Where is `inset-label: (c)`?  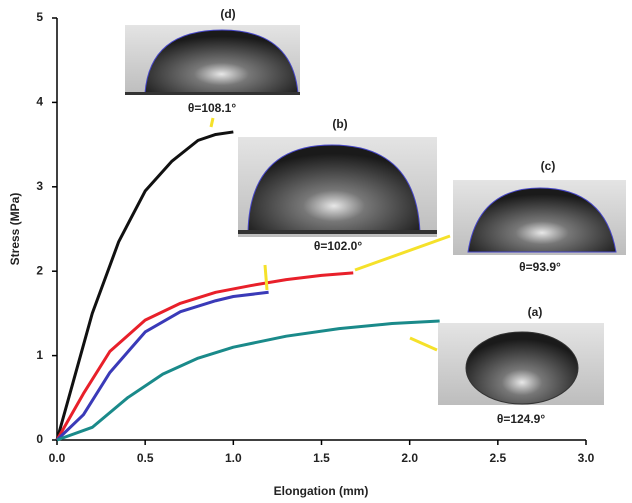
inset-label: (c) is located at coordinates (548, 166).